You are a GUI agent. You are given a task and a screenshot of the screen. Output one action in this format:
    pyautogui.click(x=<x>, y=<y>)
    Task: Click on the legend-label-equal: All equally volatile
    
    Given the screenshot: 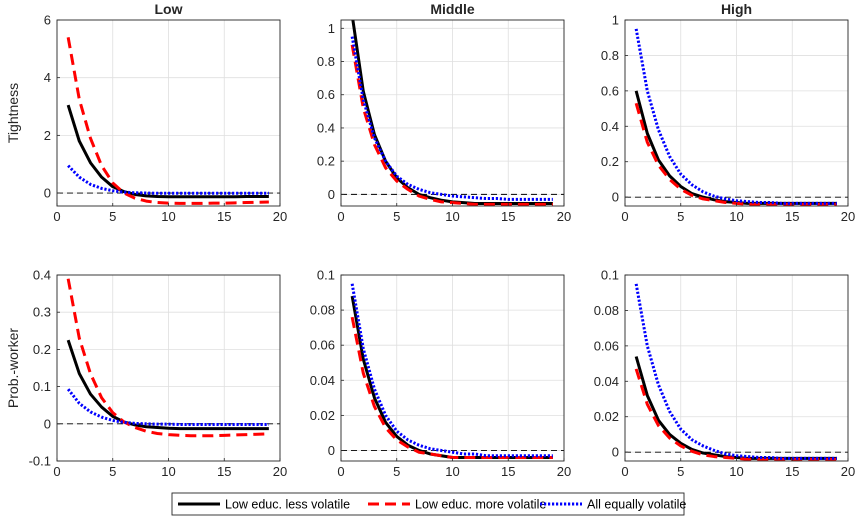 What is the action you would take?
    pyautogui.click(x=636, y=505)
    